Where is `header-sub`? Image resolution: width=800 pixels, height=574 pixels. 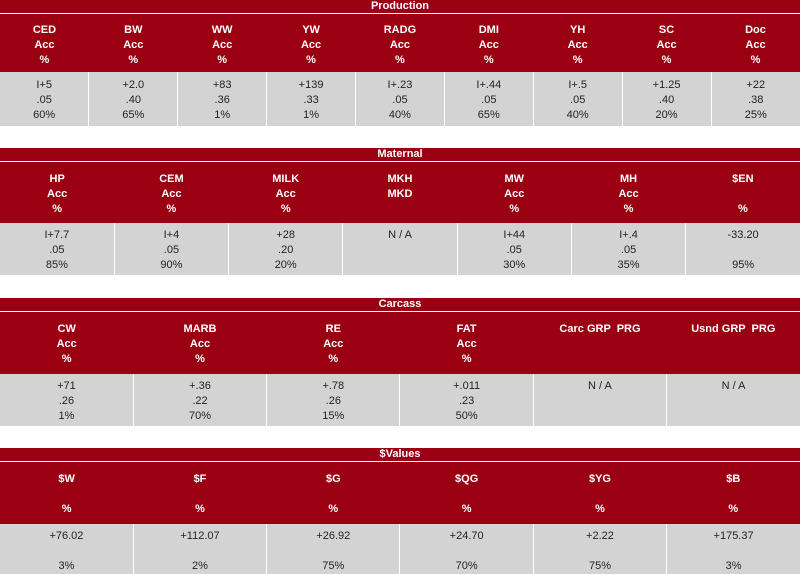 header-sub is located at coordinates (733, 344).